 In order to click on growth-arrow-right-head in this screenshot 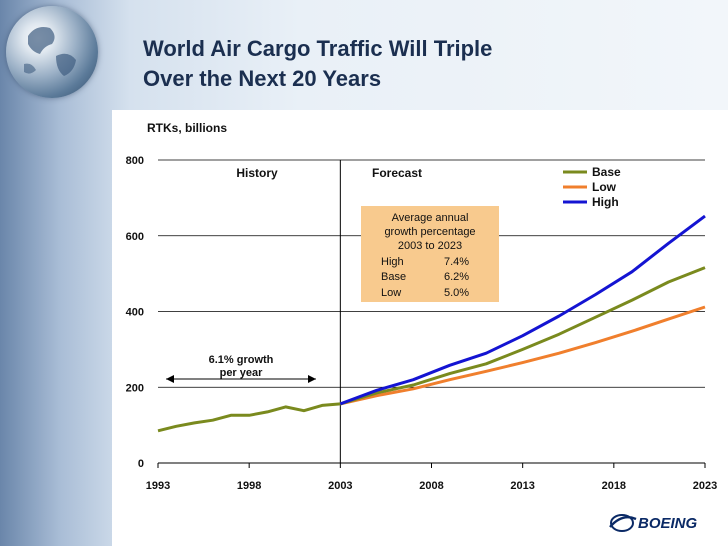, I will do `click(312, 379)`.